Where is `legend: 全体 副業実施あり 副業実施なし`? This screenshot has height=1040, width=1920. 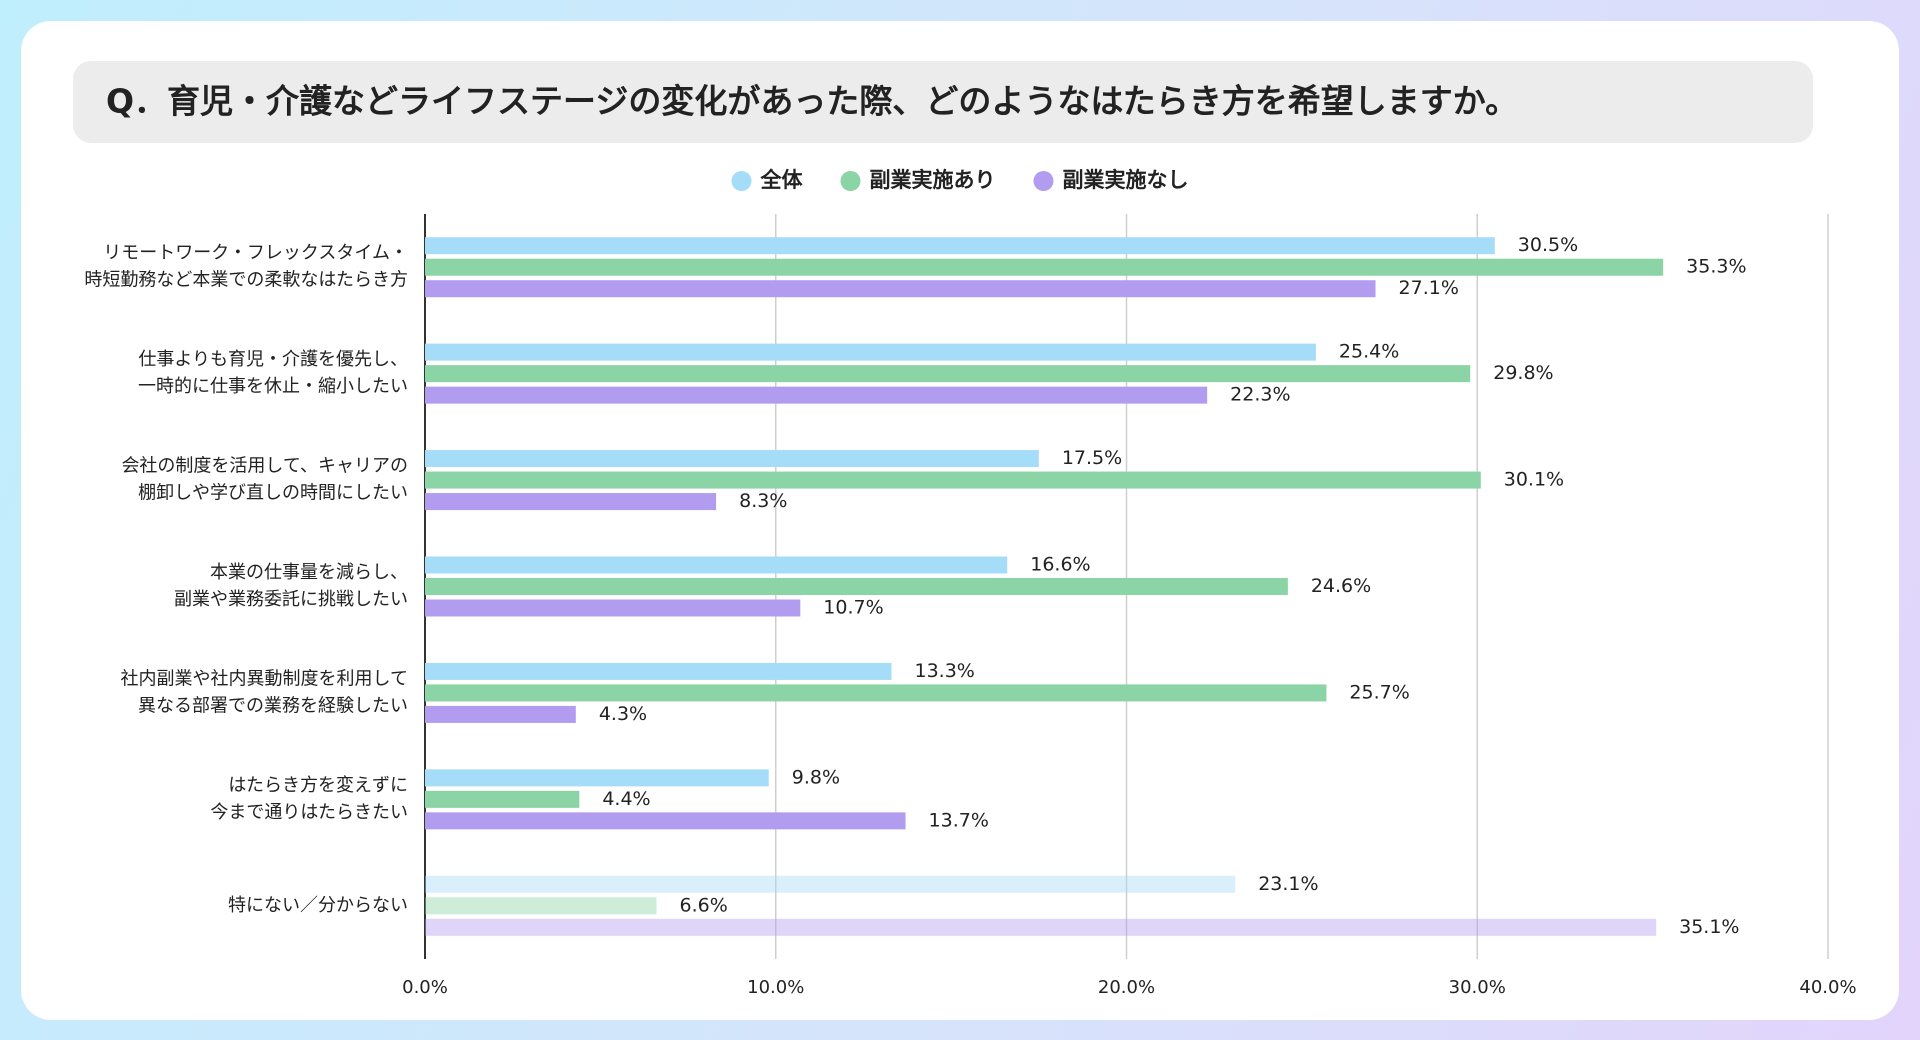
legend: 全体 副業実施あり 副業実施なし is located at coordinates (960, 180).